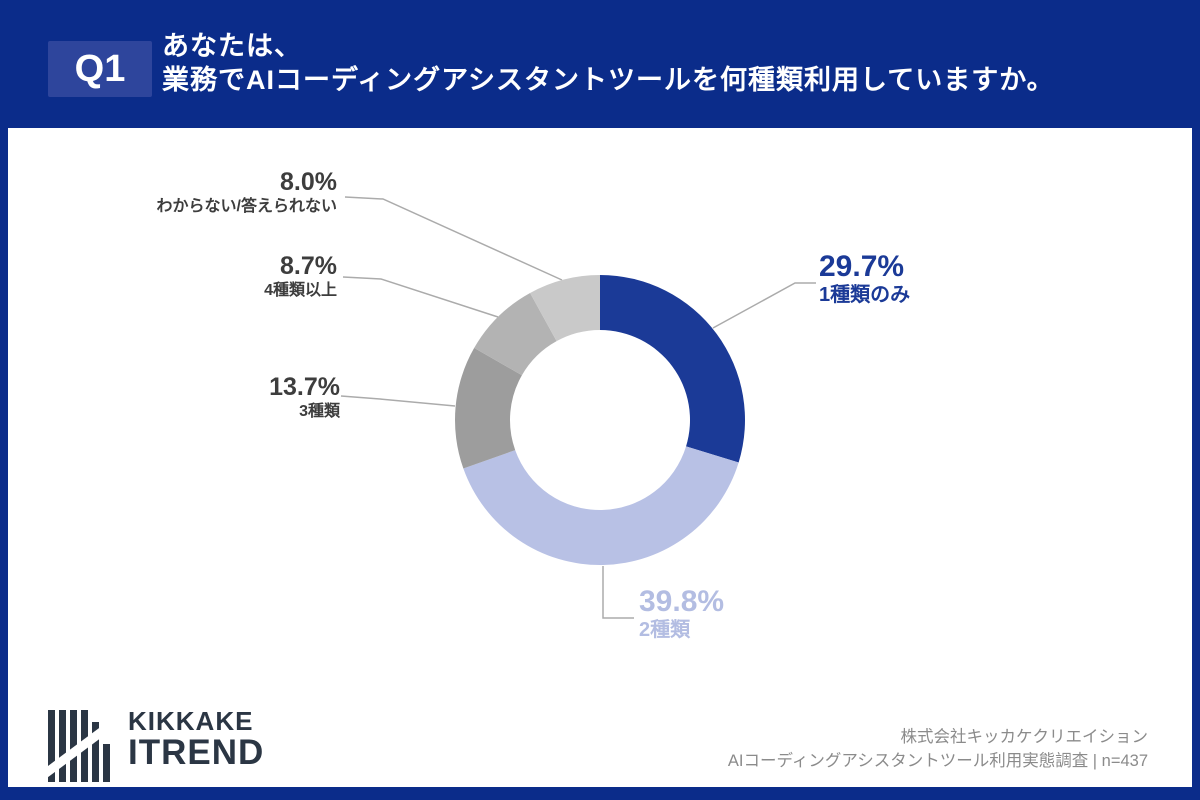  I want to click on segment-label-wakaranai: 8.0% わからない/答えられない, so click(247, 192).